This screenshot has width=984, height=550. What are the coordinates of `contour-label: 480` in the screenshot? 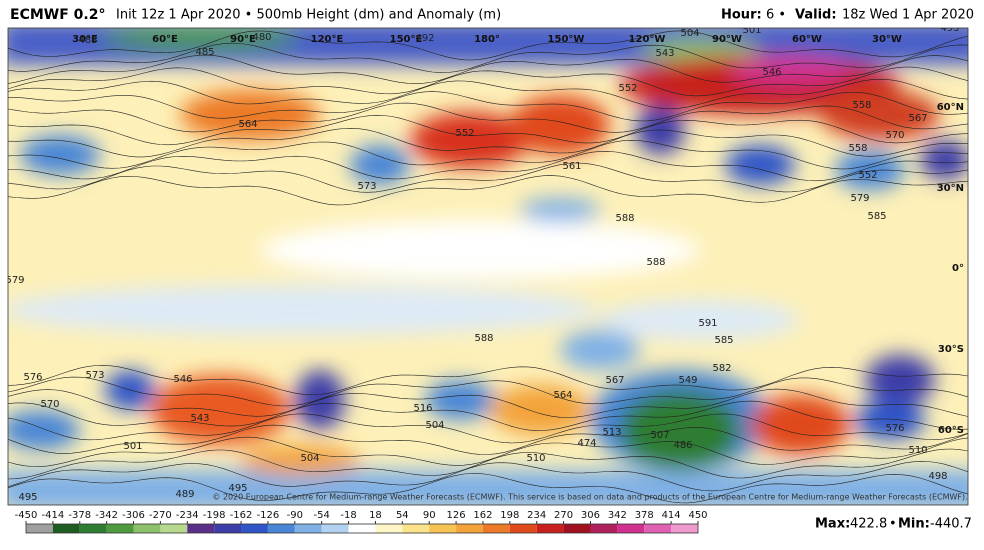 It's located at (261, 37).